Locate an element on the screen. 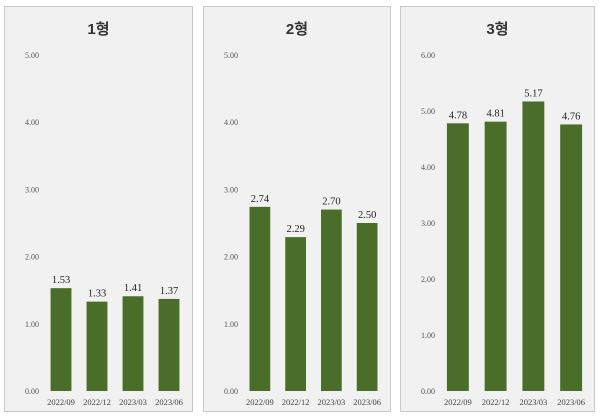 Image resolution: width=600 pixels, height=418 pixels. data-label: 2.50 is located at coordinates (367, 215).